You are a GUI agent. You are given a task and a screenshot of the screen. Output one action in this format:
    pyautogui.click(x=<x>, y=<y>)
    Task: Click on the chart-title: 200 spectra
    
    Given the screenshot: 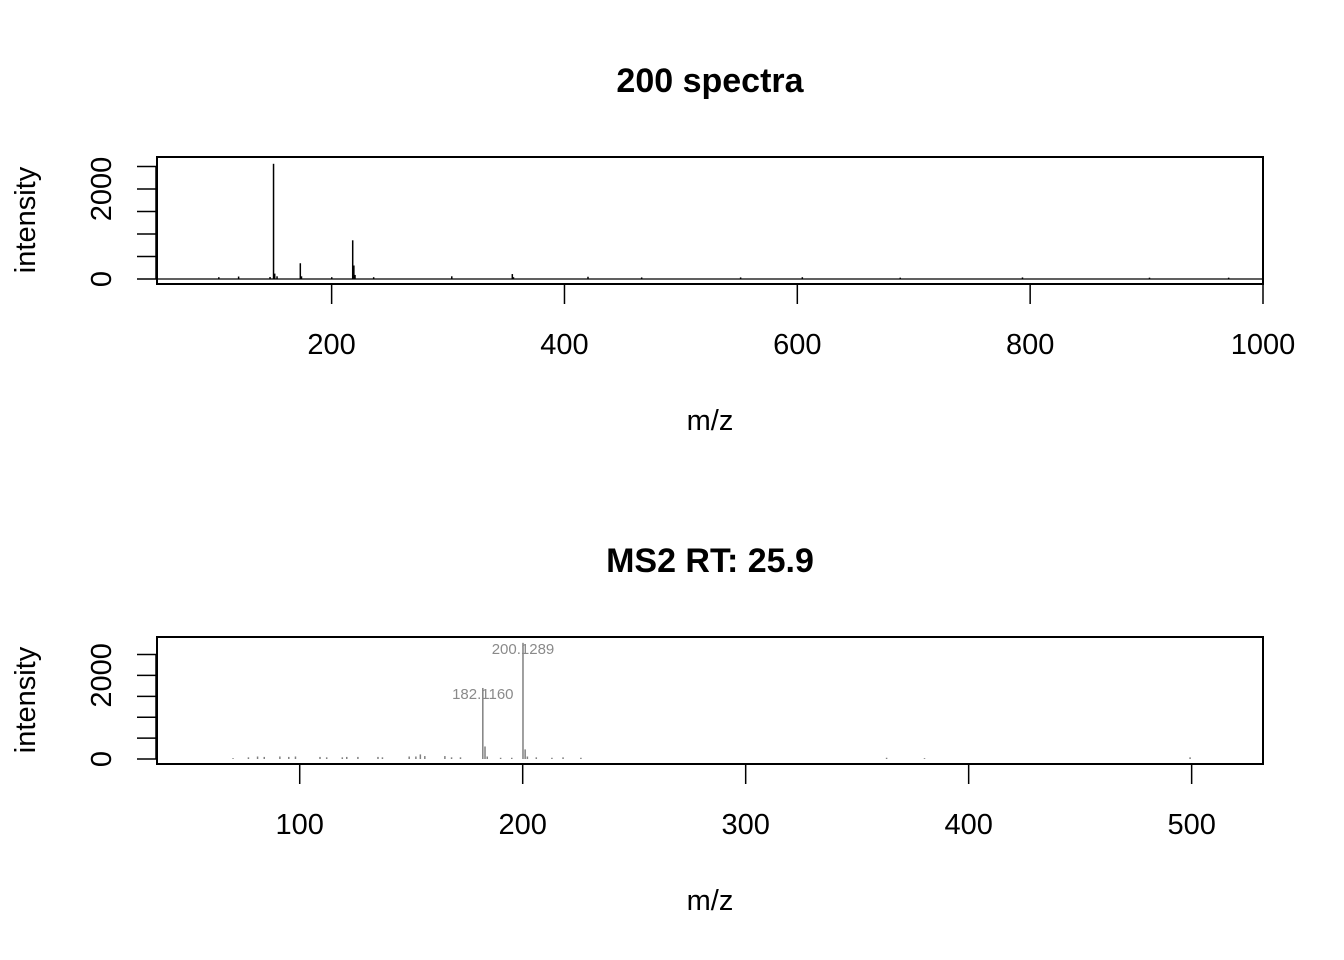 What is the action you would take?
    pyautogui.click(x=710, y=81)
    